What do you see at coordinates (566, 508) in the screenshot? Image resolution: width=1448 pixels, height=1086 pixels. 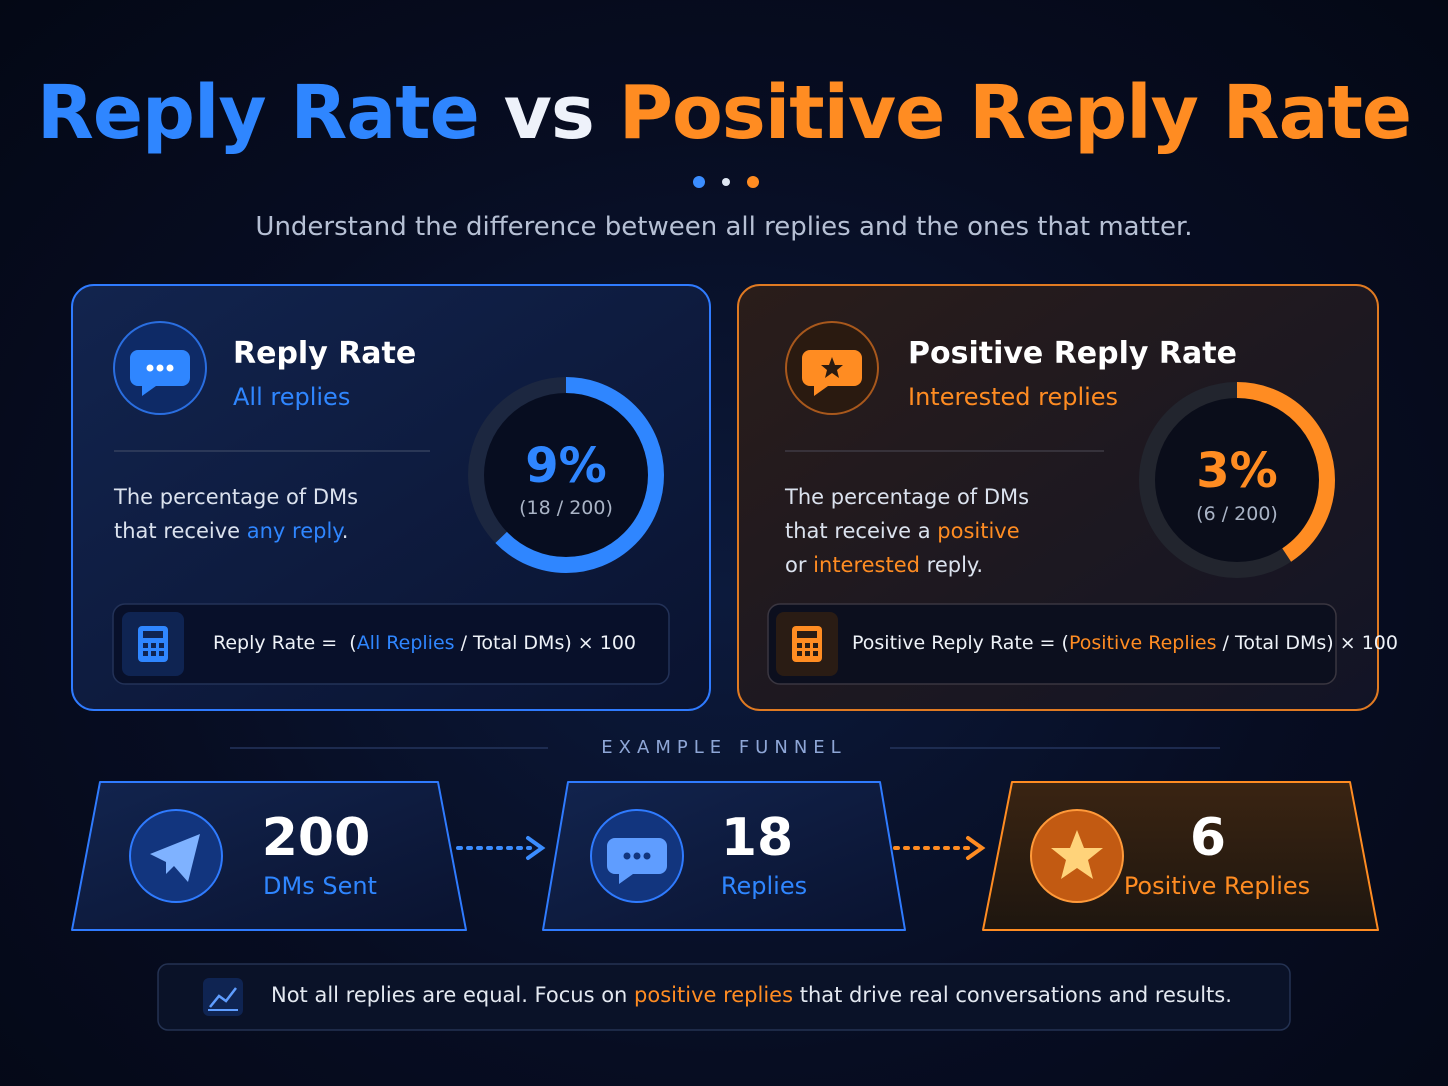 I see `ratio: (18 / 200)` at bounding box center [566, 508].